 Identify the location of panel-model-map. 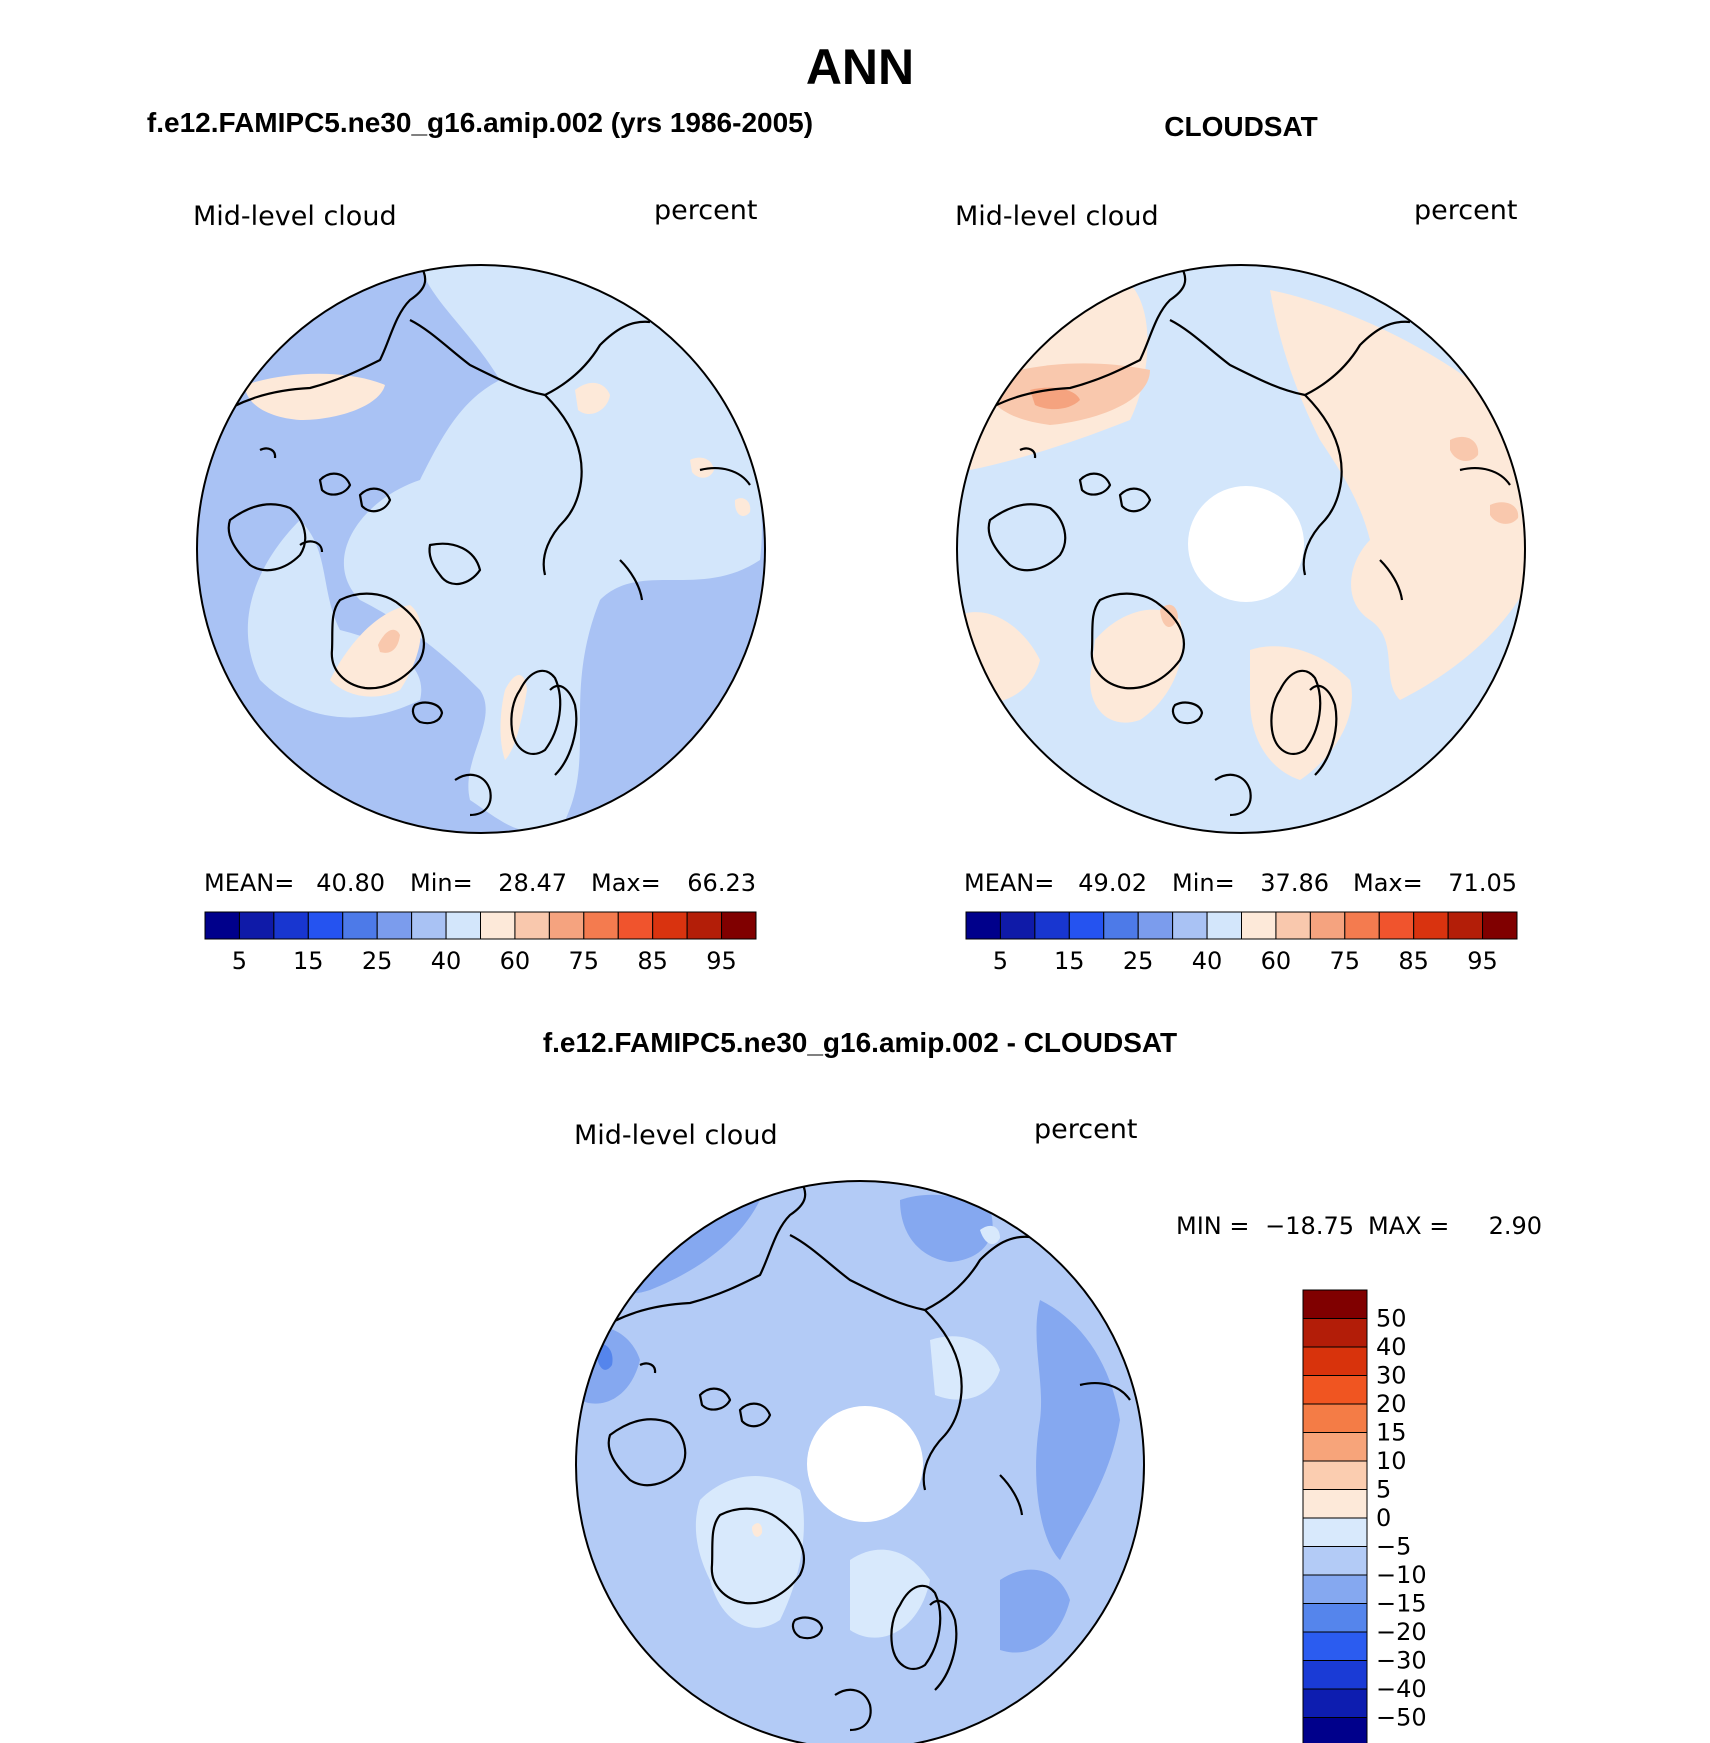
(481, 549).